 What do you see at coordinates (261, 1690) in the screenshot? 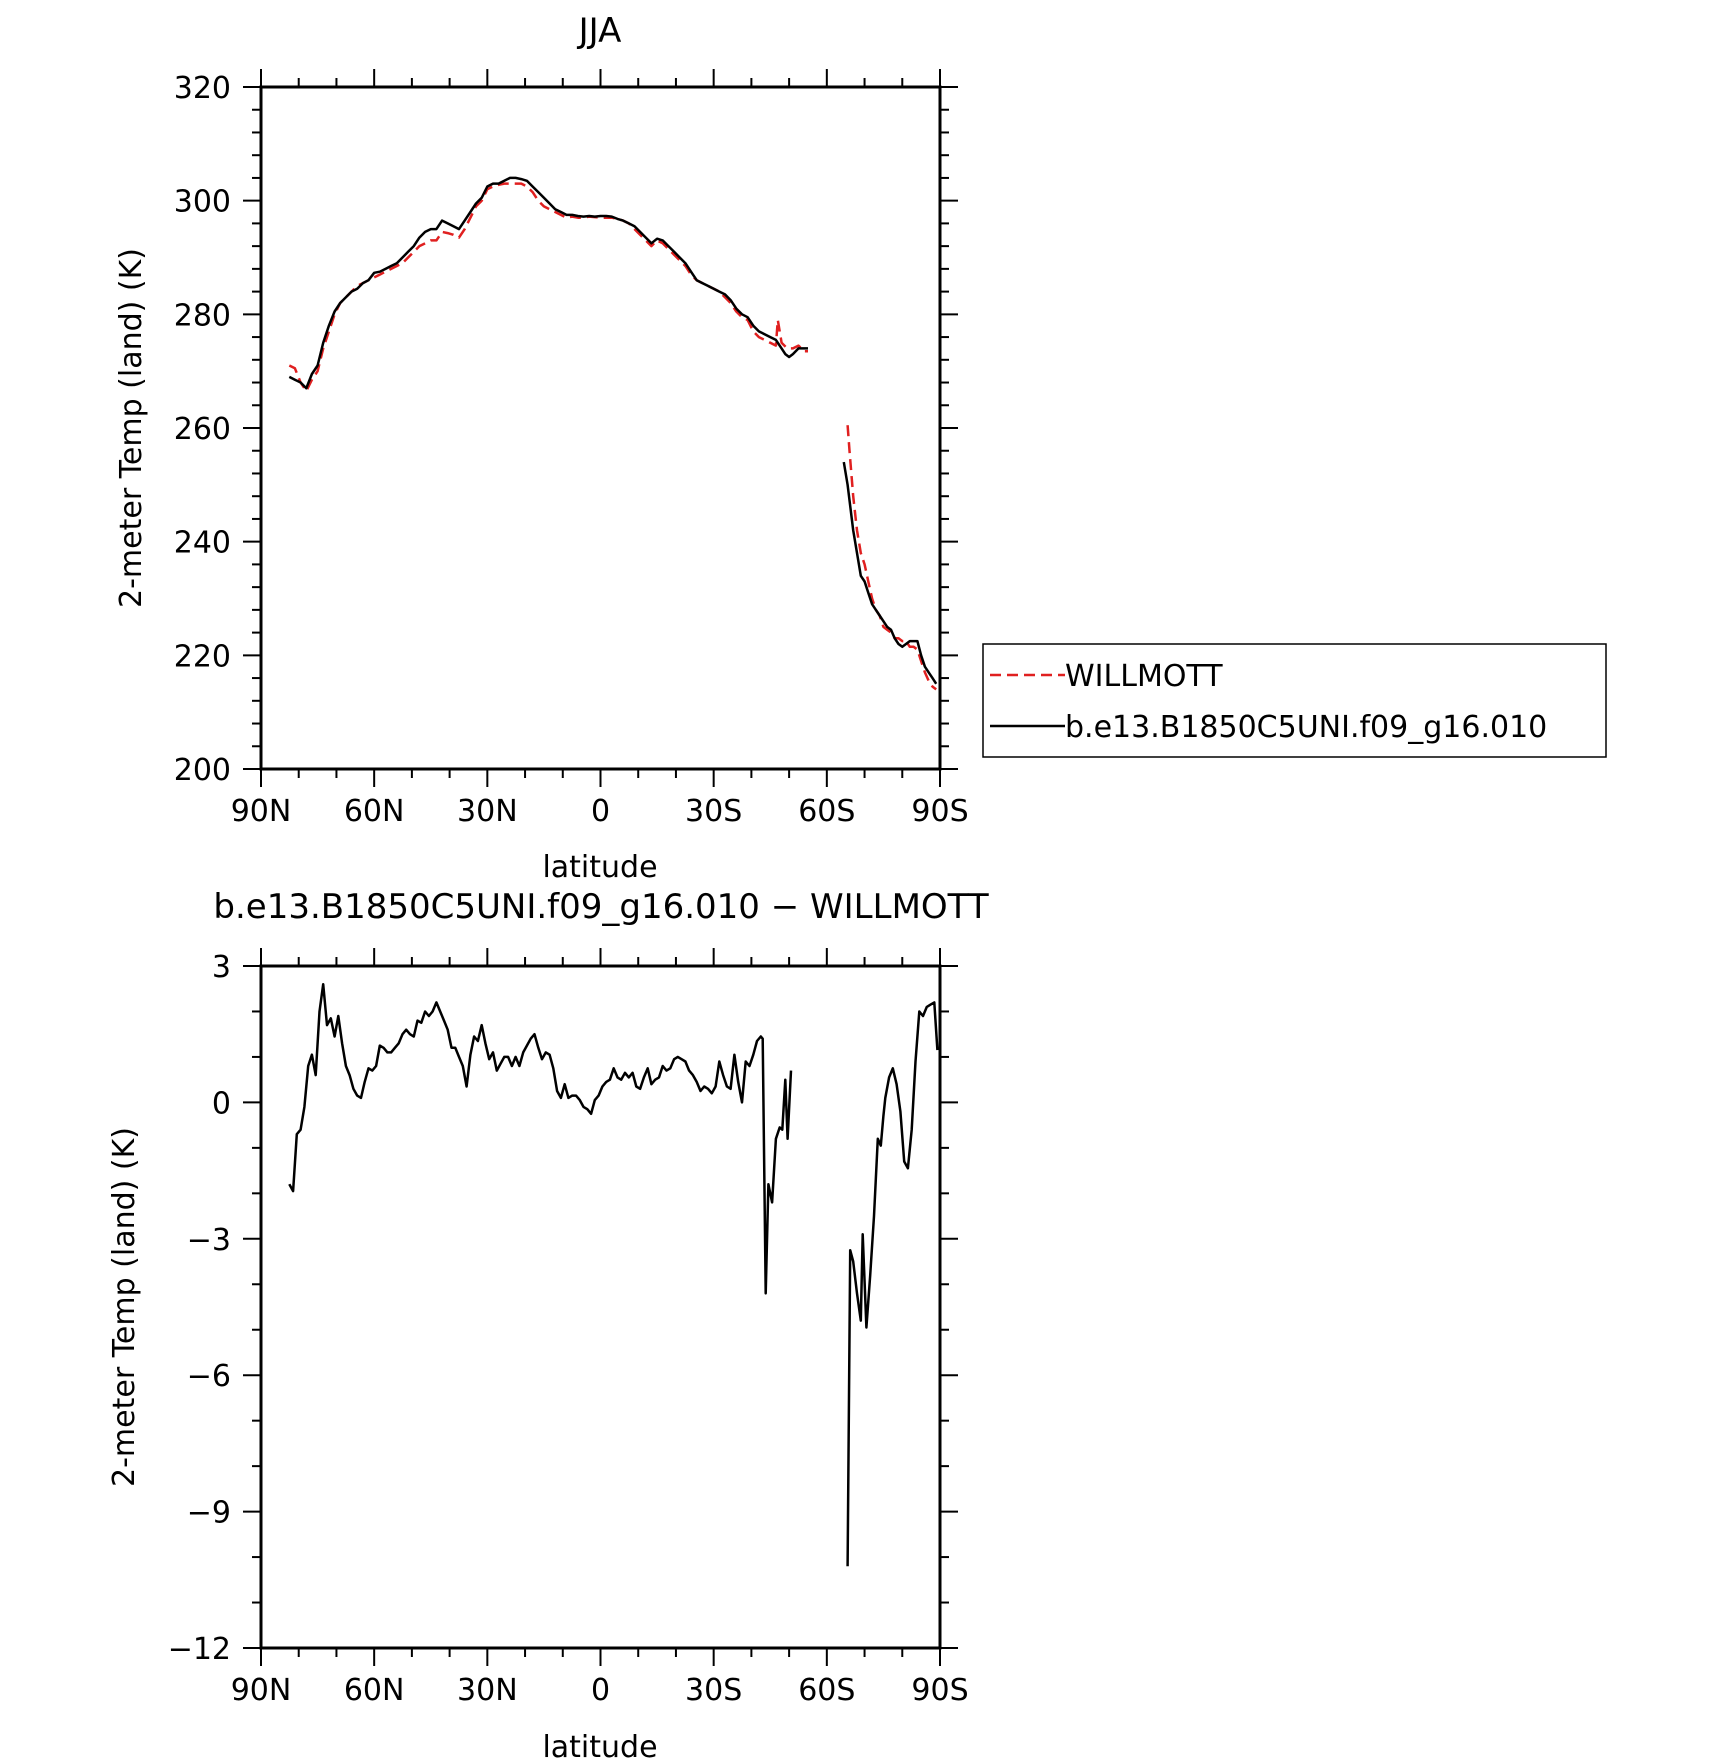
I see `bottom-xtick-label: 90N` at bounding box center [261, 1690].